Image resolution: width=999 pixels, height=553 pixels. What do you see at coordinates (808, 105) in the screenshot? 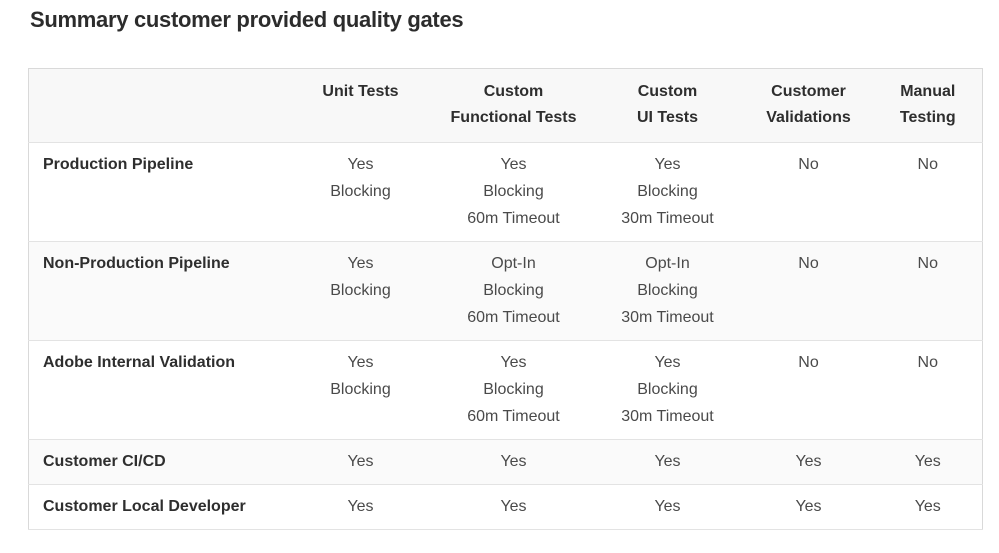
I see `column-header-customer-validations: Customer Validations` at bounding box center [808, 105].